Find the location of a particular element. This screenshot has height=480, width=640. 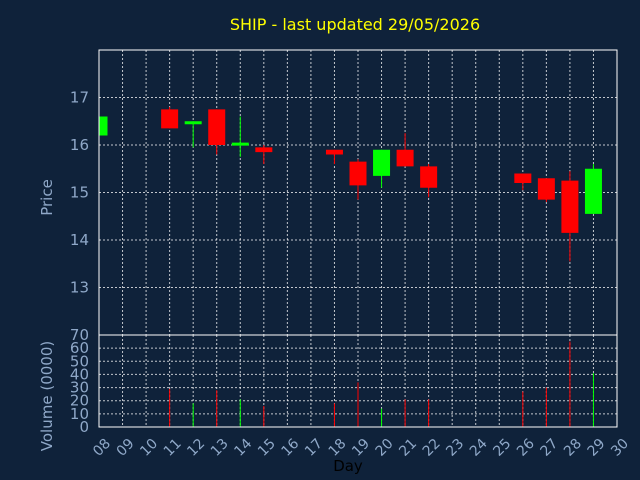

price-axis-label: Price is located at coordinates (47, 197).